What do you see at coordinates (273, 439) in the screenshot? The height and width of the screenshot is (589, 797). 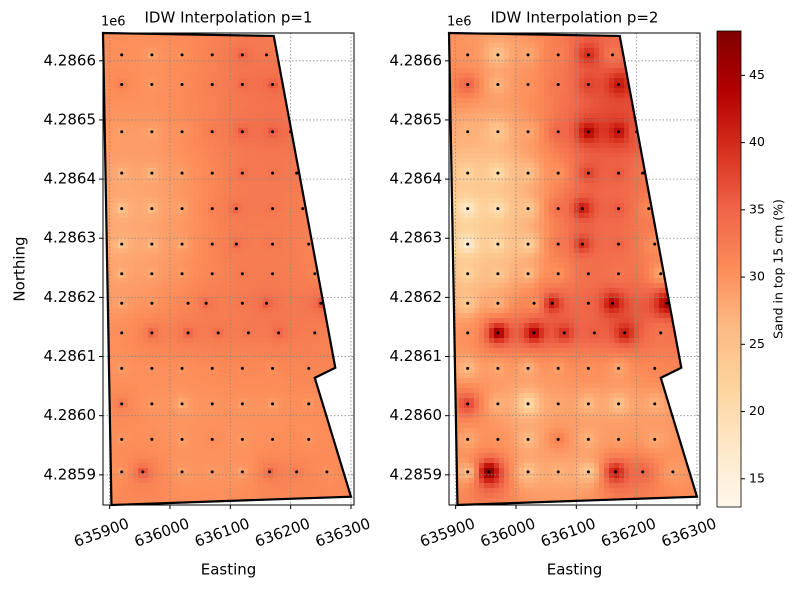 I see `sample-point` at bounding box center [273, 439].